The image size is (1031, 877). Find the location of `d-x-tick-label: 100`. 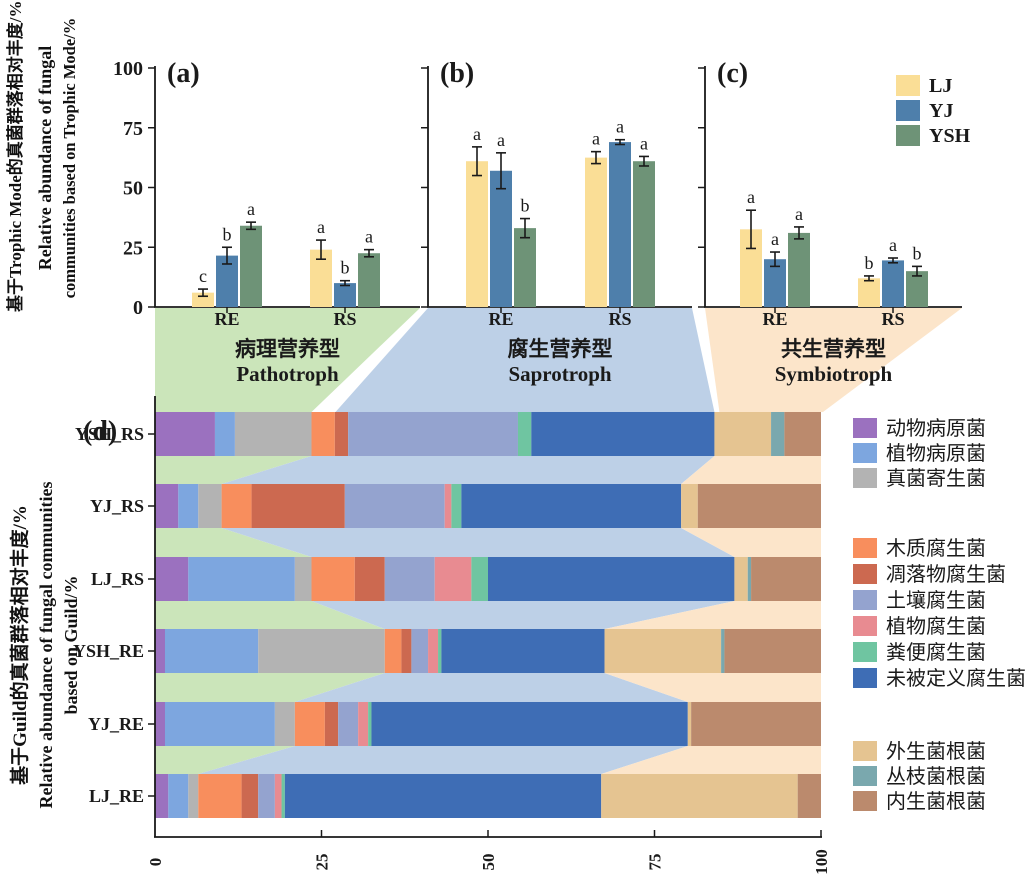

d-x-tick-label: 100 is located at coordinates (821, 862).